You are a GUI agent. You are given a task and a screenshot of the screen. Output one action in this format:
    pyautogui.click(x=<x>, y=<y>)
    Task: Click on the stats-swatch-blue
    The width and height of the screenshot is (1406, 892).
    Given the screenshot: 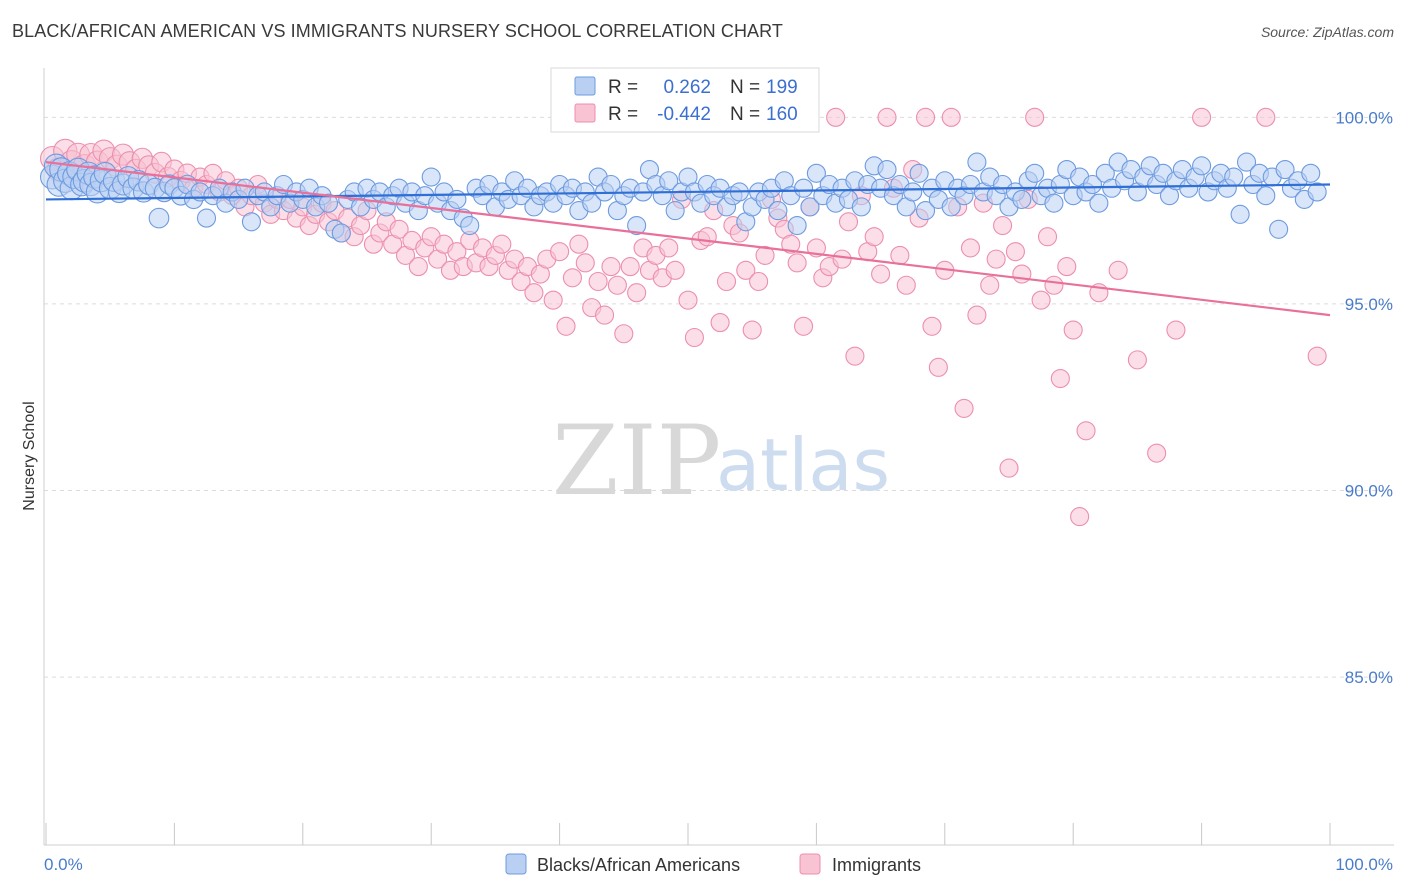 What is the action you would take?
    pyautogui.click(x=585, y=86)
    